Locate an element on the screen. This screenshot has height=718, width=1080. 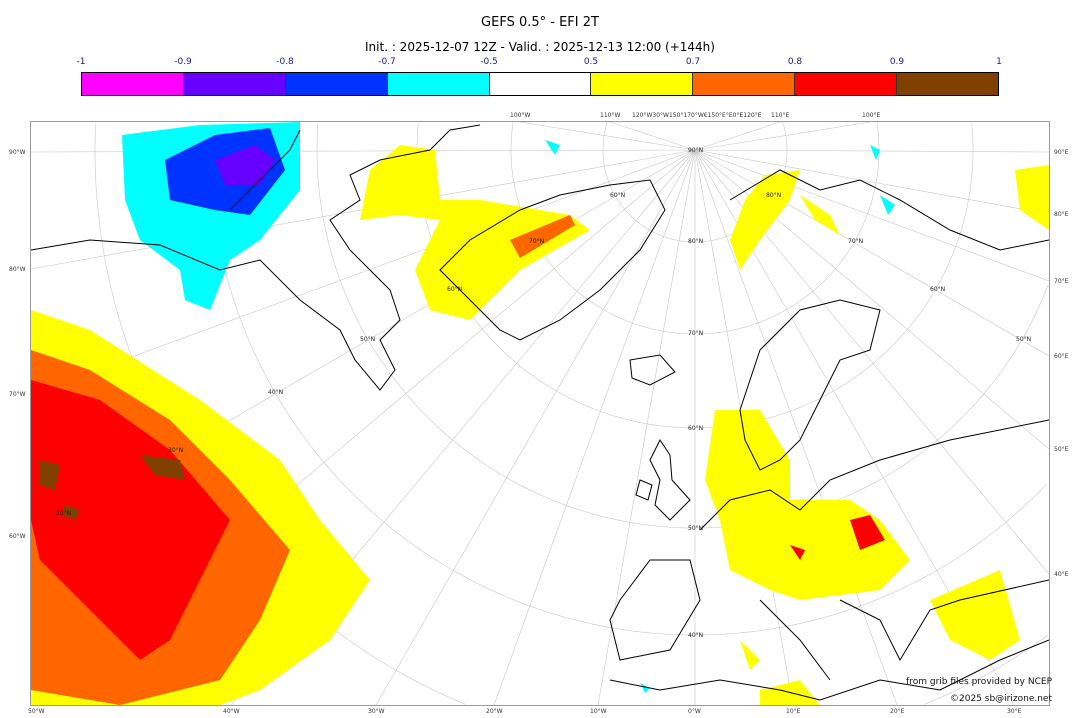
efi-warm-yellow-greenland is located at coordinates (475, 232).